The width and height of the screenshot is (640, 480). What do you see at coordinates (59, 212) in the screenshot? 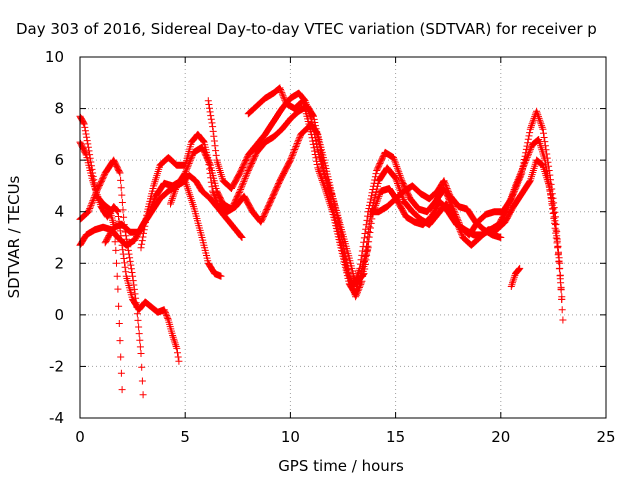
I see `y-tick-label: 4` at bounding box center [59, 212].